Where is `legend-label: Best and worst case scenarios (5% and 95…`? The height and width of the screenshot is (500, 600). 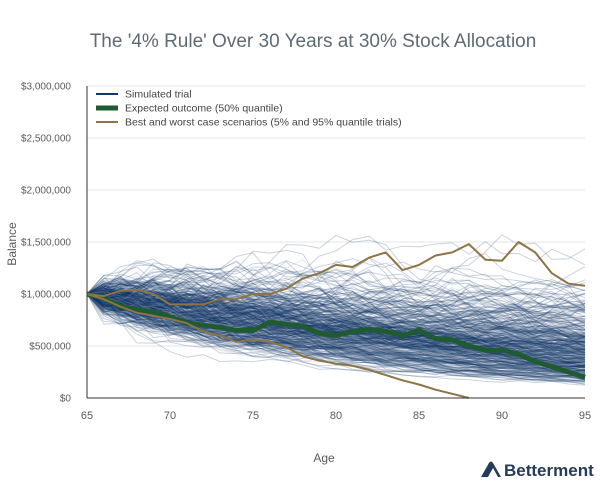 legend-label: Best and worst case scenarios (5% and 95… is located at coordinates (263, 123).